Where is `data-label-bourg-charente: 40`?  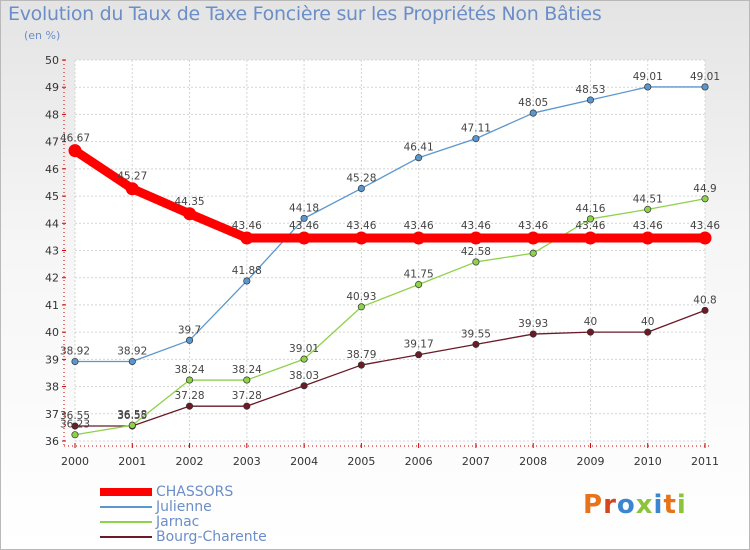 data-label-bourg-charente: 40 is located at coordinates (590, 322).